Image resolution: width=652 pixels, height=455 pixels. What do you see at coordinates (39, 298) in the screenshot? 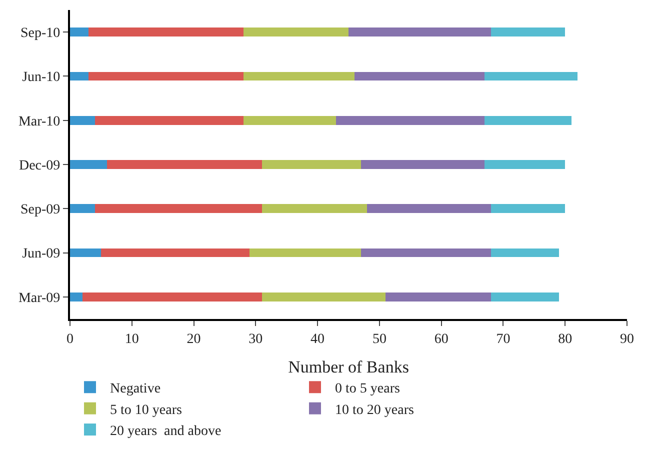
I see `y-tick-label: Mar-09` at bounding box center [39, 298].